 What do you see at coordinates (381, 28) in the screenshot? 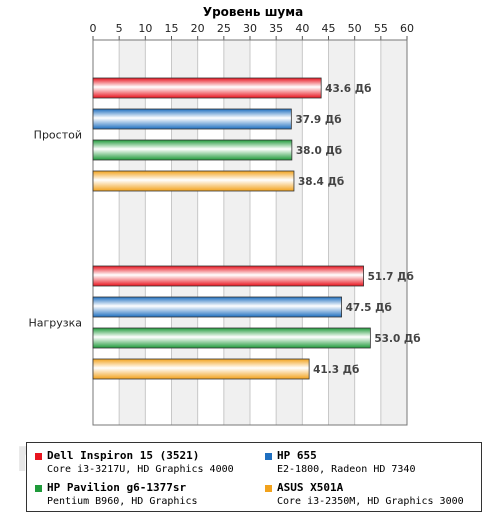
I see `x-tick-label: 55` at bounding box center [381, 28].